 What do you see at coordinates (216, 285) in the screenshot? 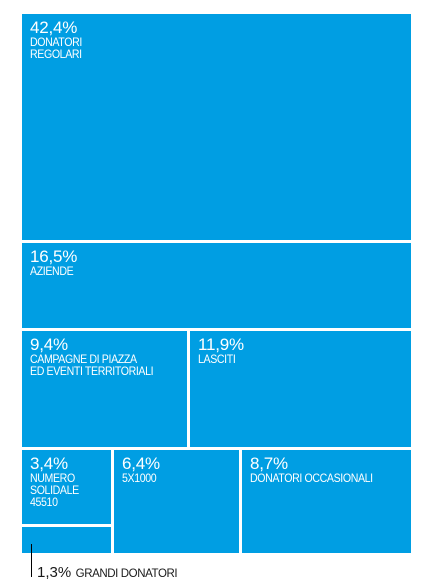
I see `tile-aziende: 16,5% AZIENDE` at bounding box center [216, 285].